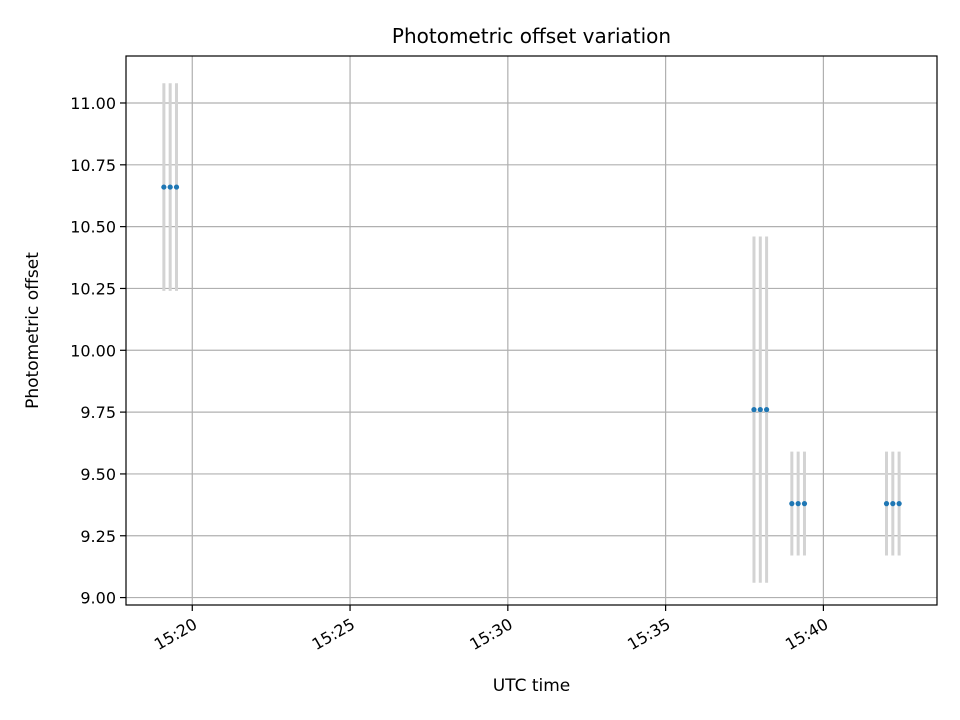  What do you see at coordinates (98, 536) in the screenshot?
I see `y-tick-label: 9.25` at bounding box center [98, 536].